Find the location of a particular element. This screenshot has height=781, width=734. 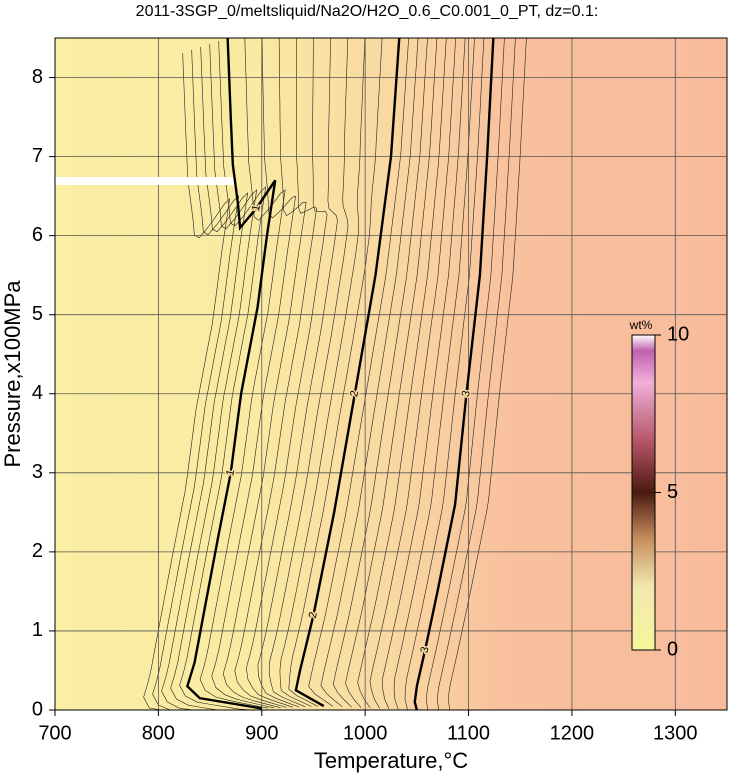

colorbar-tick-label: 10 is located at coordinates (678, 334).